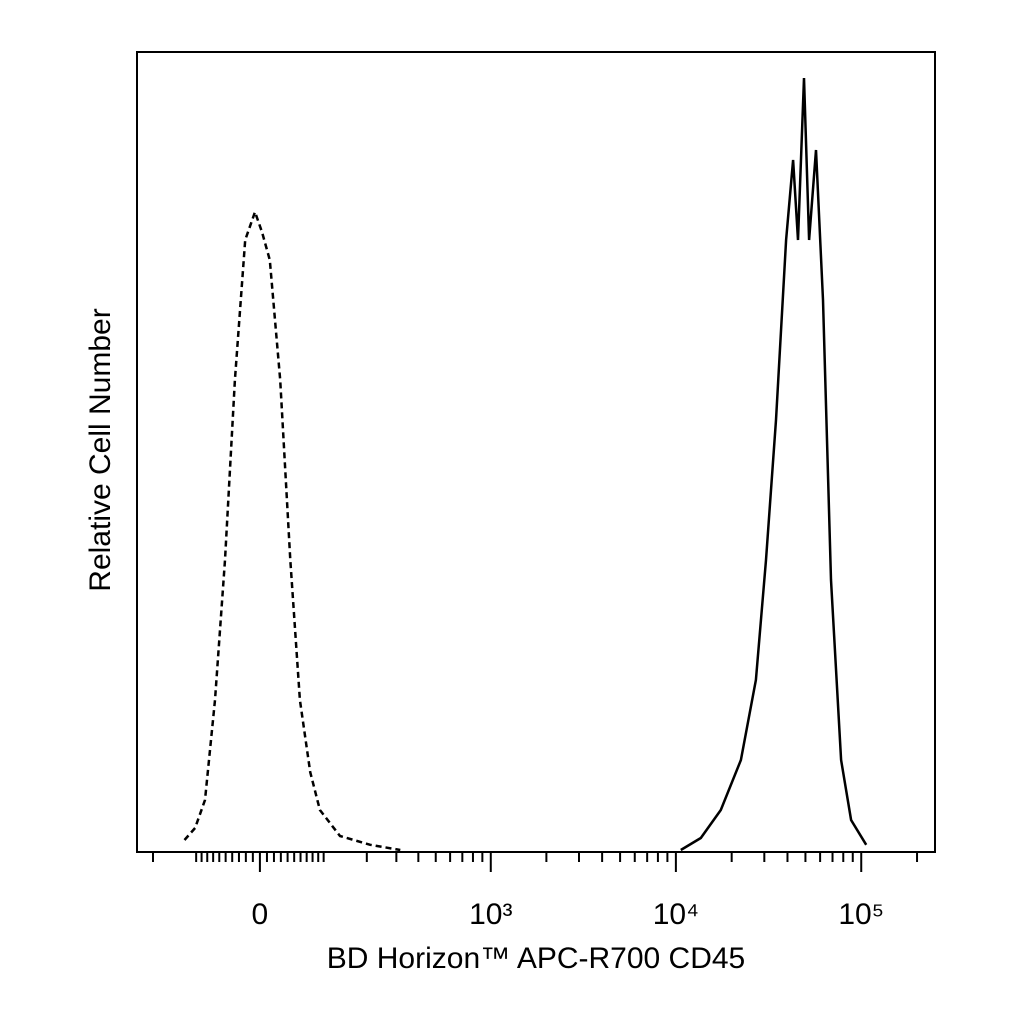 The height and width of the screenshot is (1024, 1024). I want to click on x-tick-label: 10³, so click(490, 914).